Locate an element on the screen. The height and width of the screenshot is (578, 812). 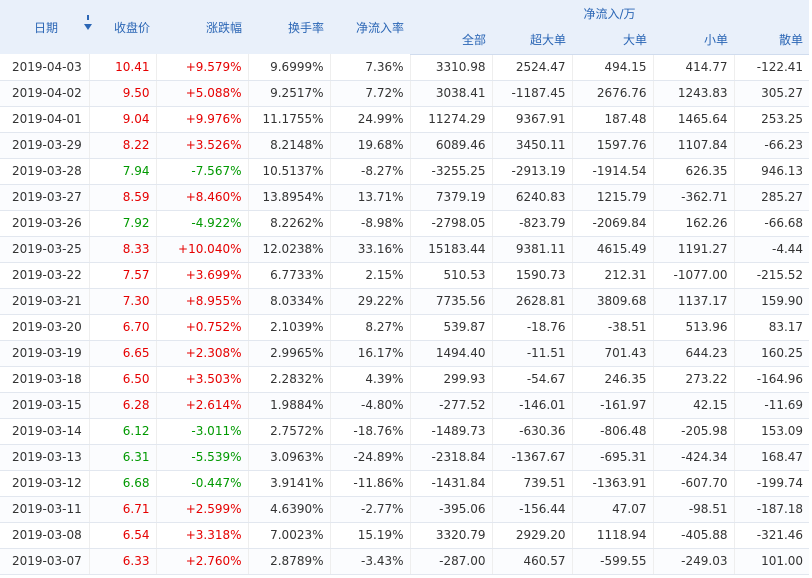
cell-net-all: 299.93 is located at coordinates (450, 379).